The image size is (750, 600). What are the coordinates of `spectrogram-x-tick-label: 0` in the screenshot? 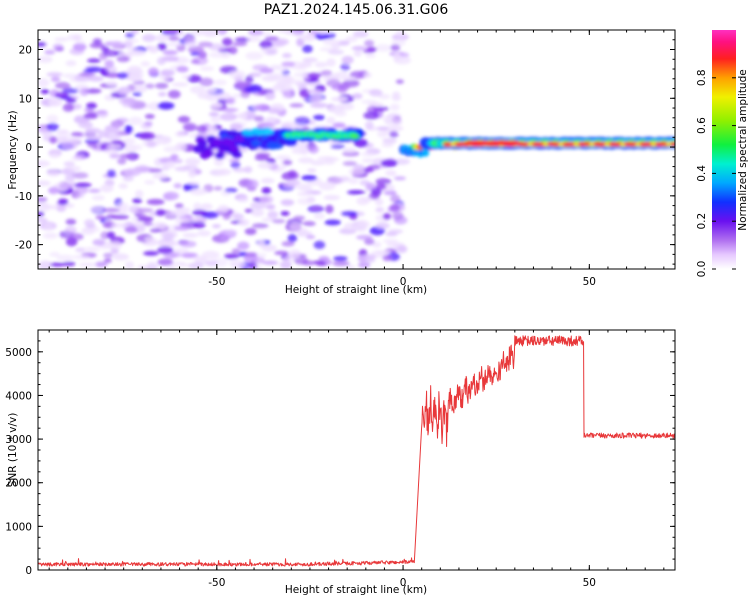 It's located at (403, 282).